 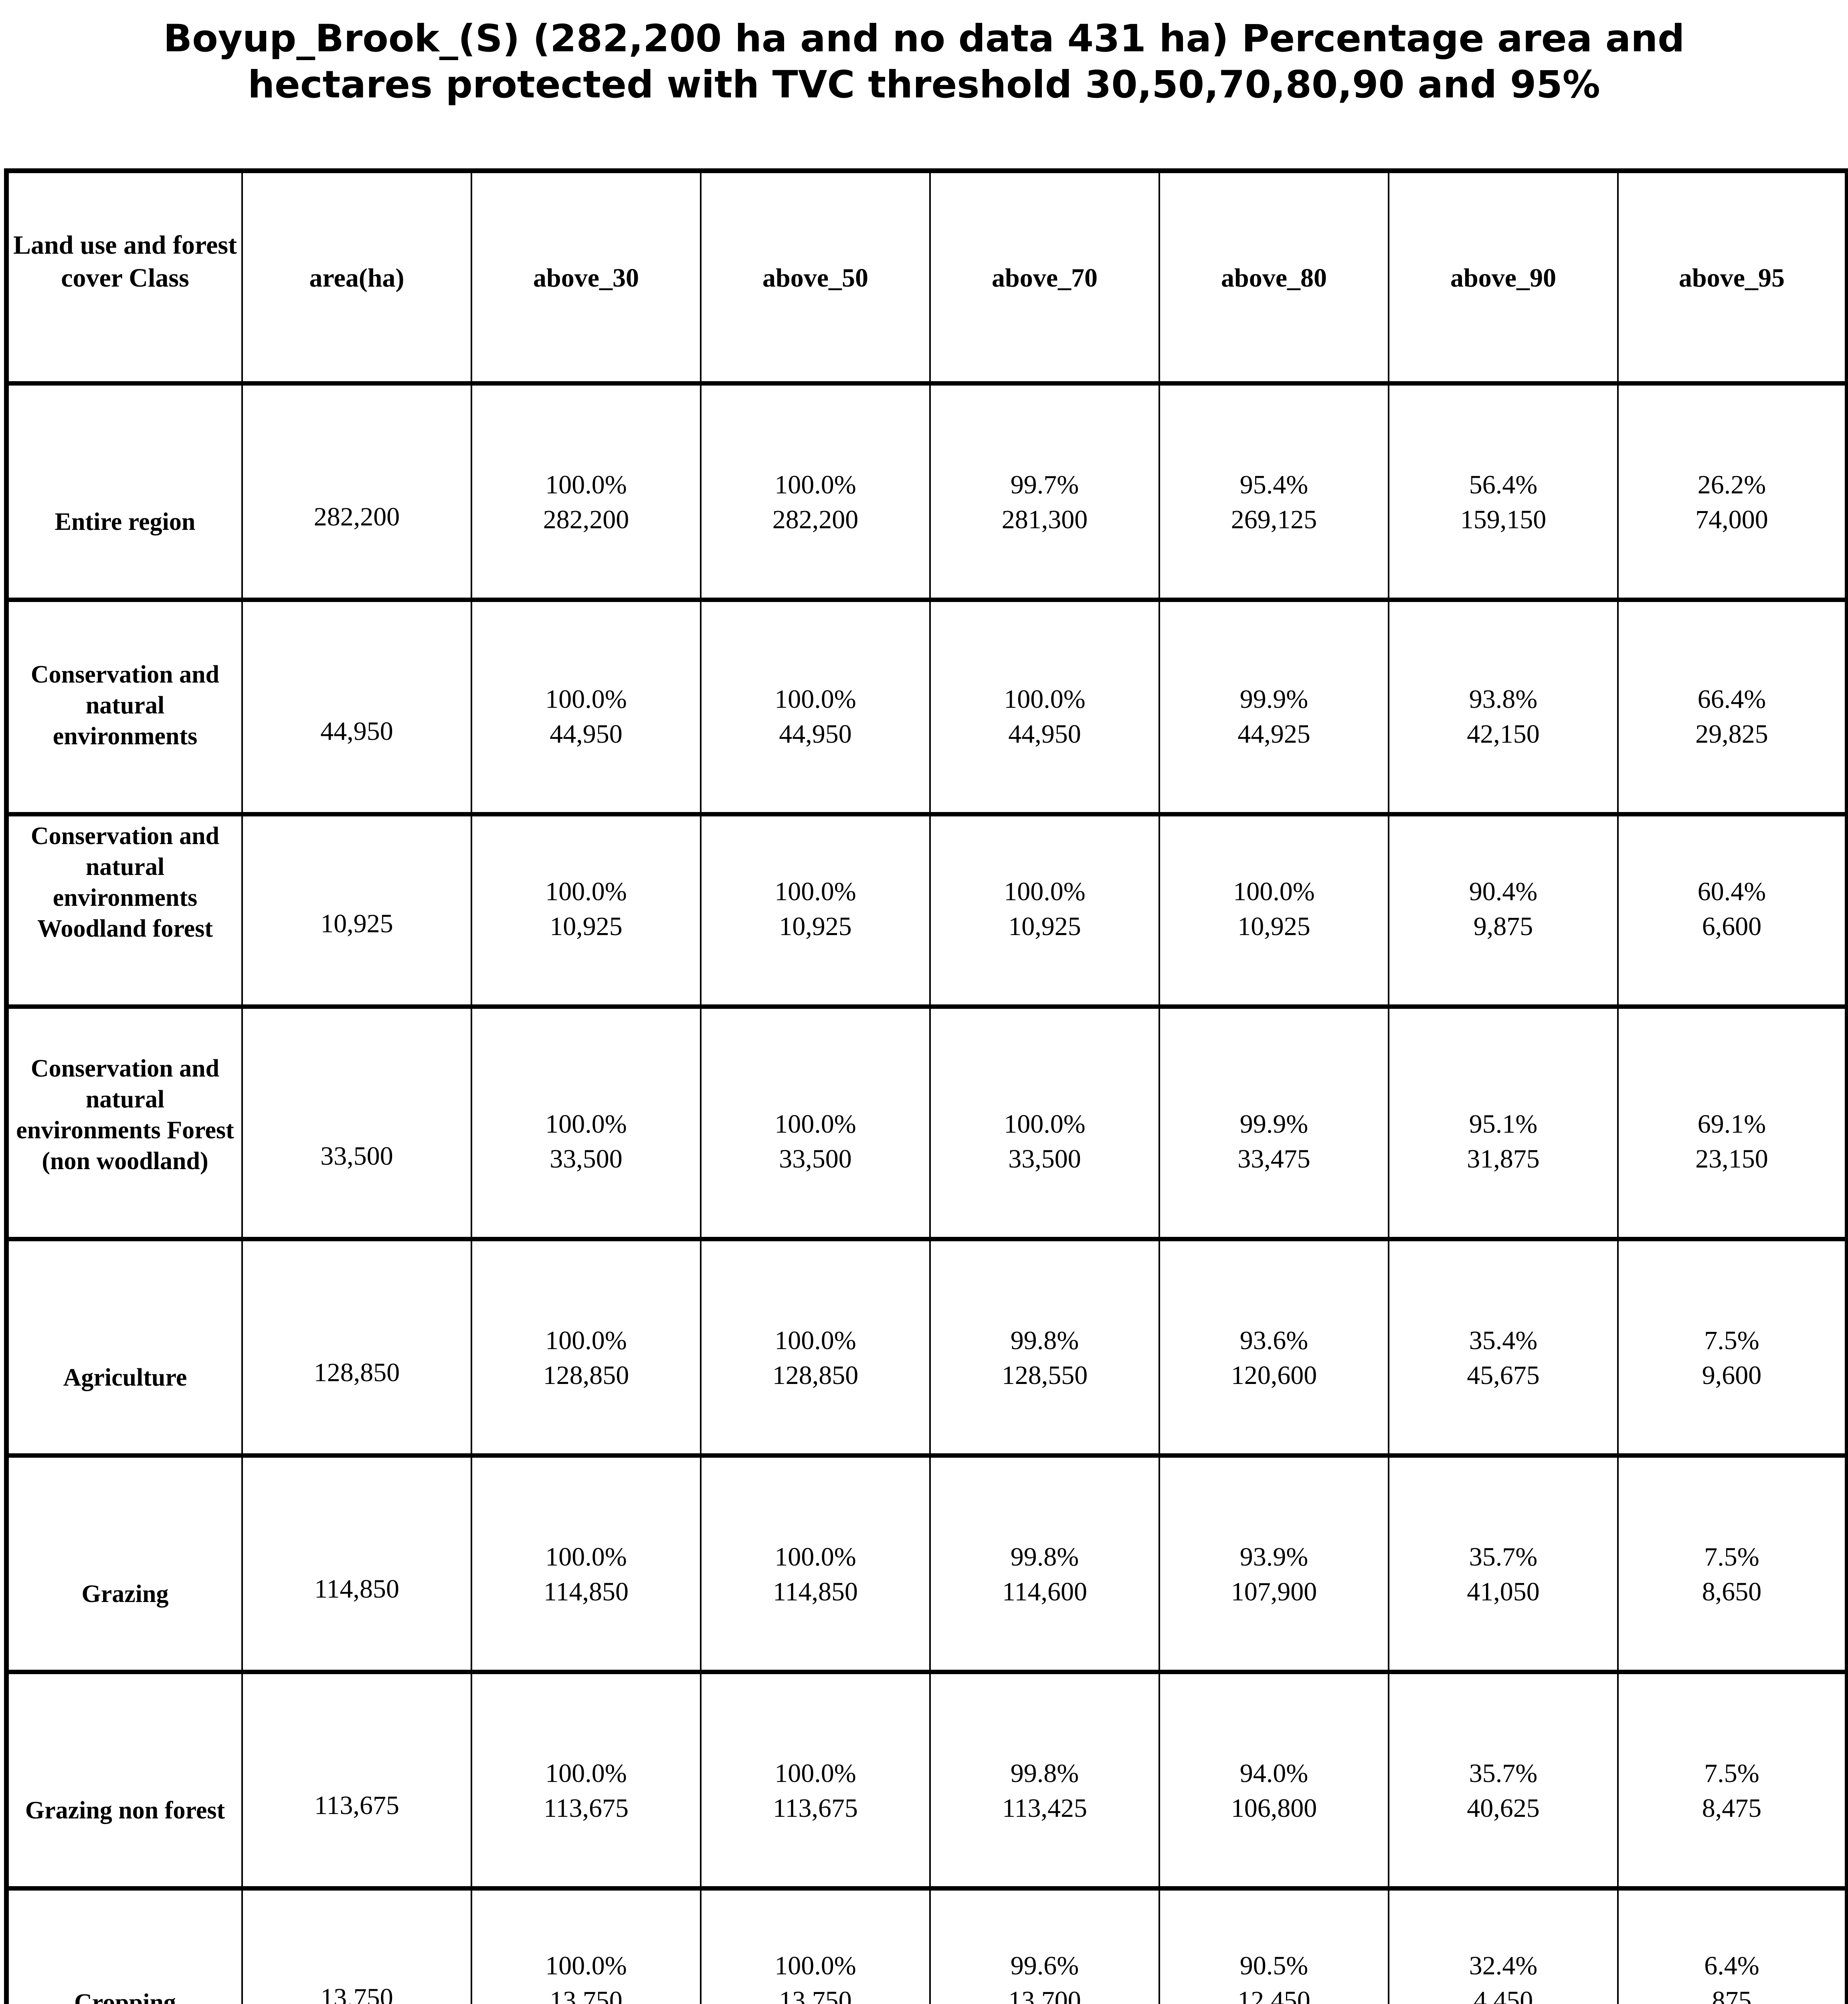 What do you see at coordinates (1045, 1592) in the screenshot?
I see `hectares-value: 114,600` at bounding box center [1045, 1592].